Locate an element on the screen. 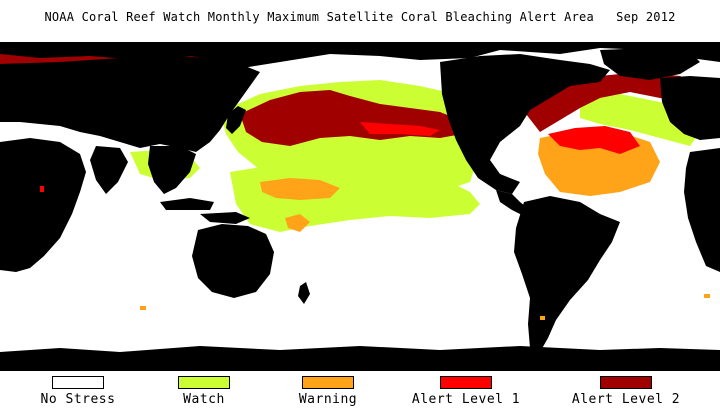 This screenshot has height=411, width=720. land-europe-west is located at coordinates (690, 108).